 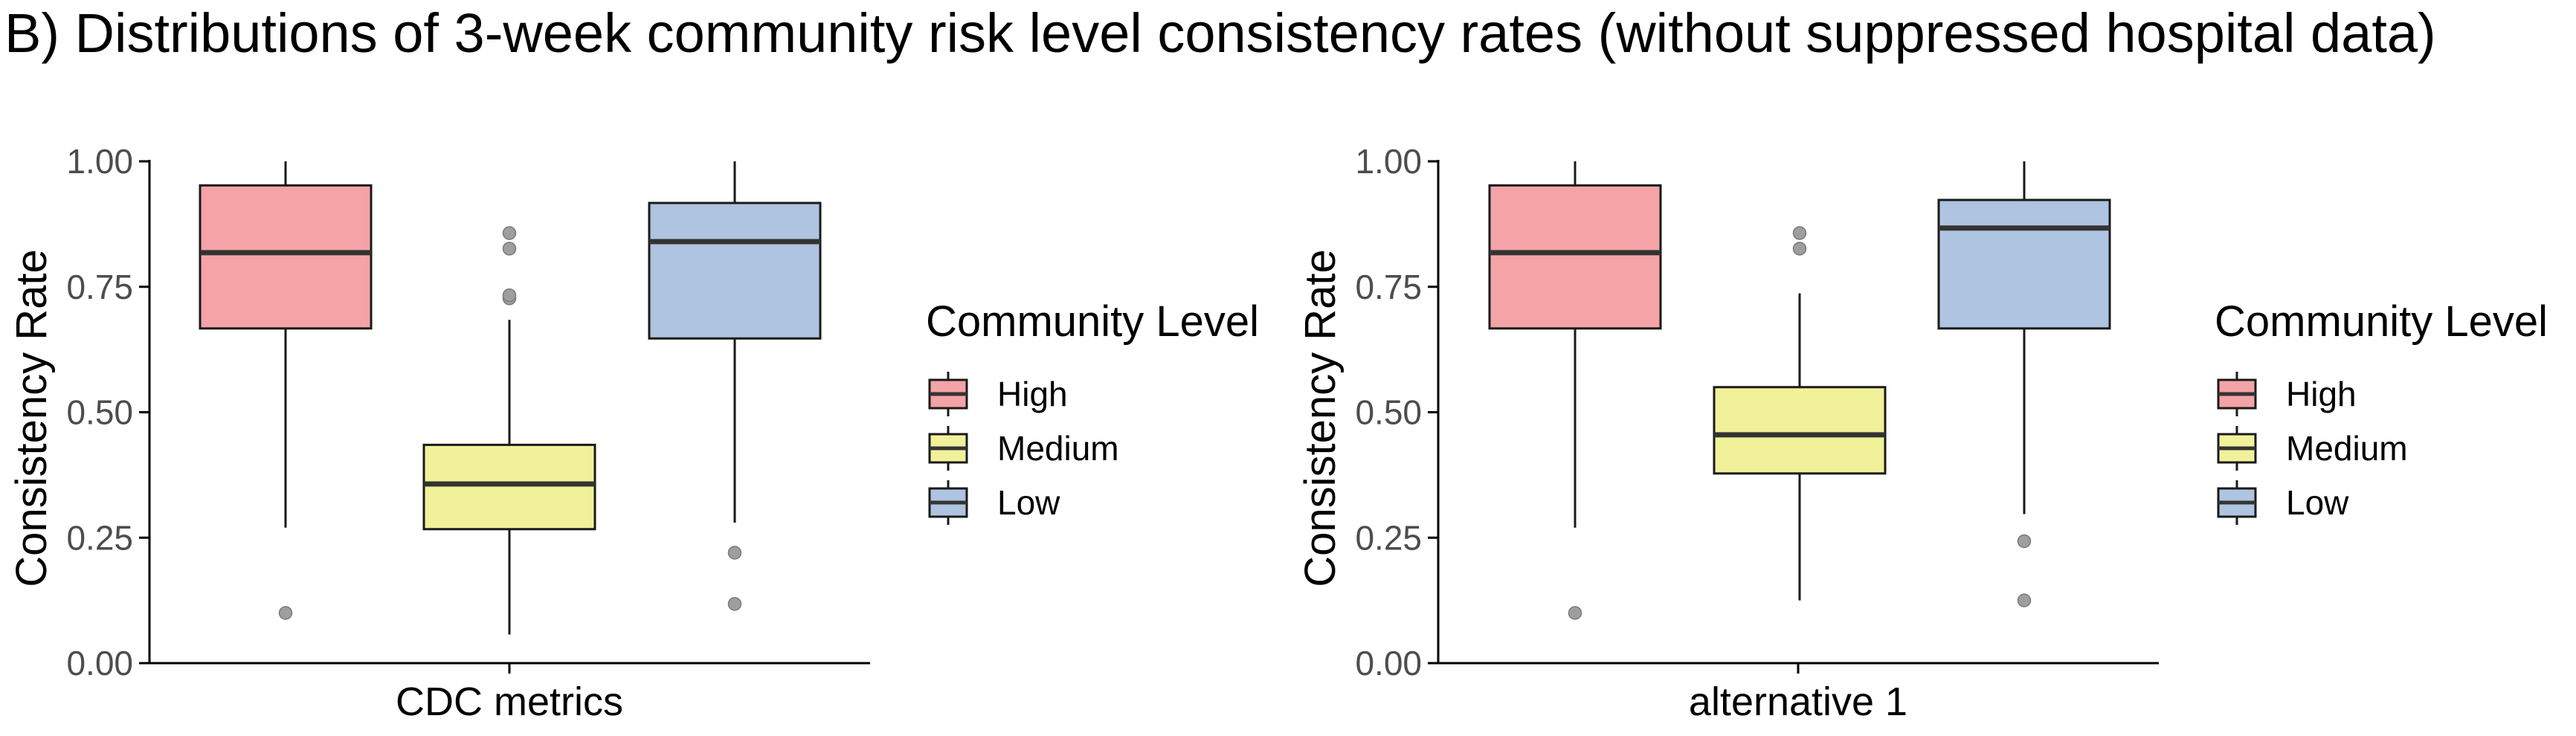 What do you see at coordinates (1798, 701) in the screenshot?
I see `x-tick-label: alternative 1` at bounding box center [1798, 701].